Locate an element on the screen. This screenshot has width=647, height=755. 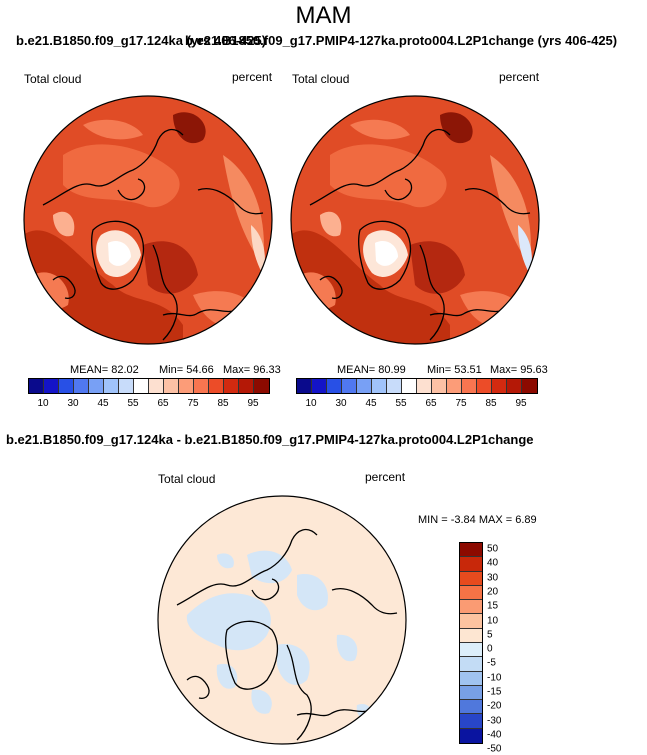
panel2-min: Min= 53.51 is located at coordinates (454, 370).